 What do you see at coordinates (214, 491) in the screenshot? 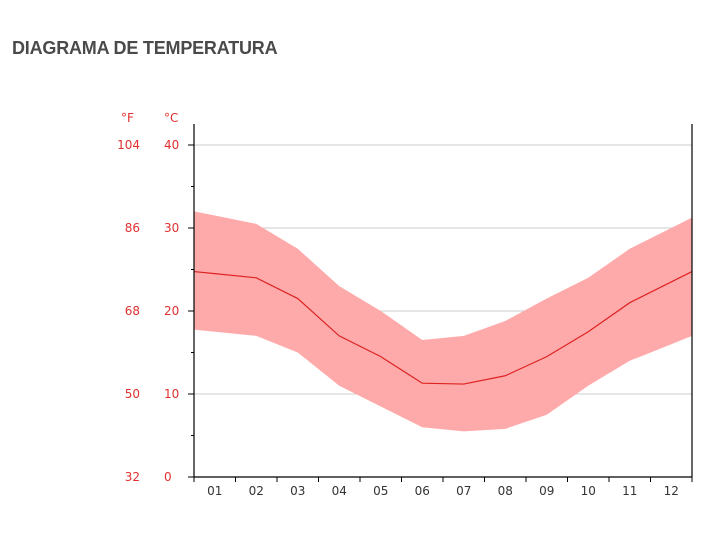
I see `x-tick-label: 01` at bounding box center [214, 491].